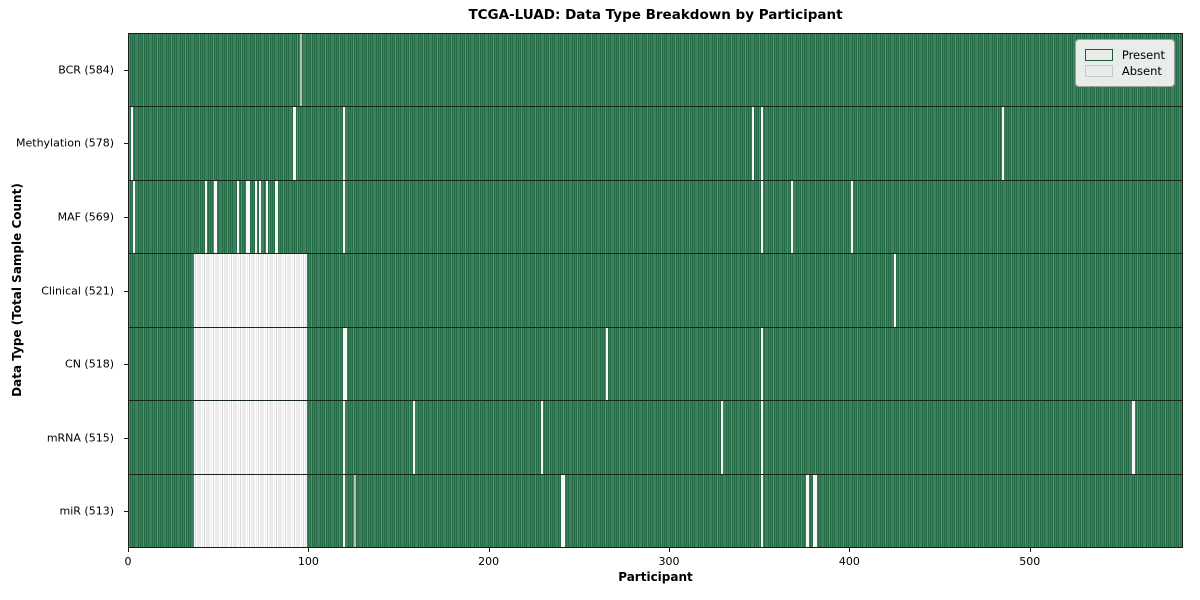 Image resolution: width=1200 pixels, height=600 pixels. What do you see at coordinates (77, 290) in the screenshot?
I see `y-tick-label: Clinical (521)` at bounding box center [77, 290].